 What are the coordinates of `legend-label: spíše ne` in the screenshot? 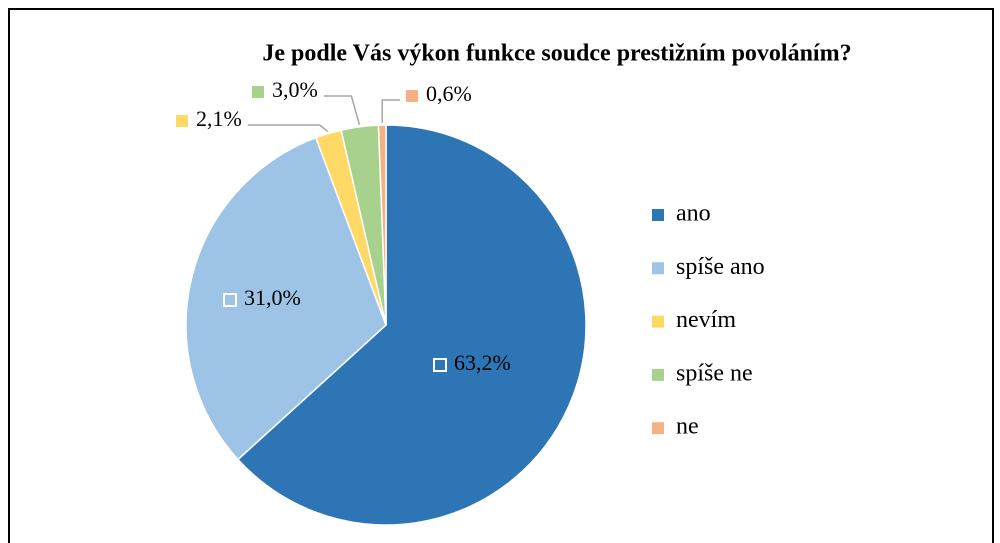 It's located at (714, 373).